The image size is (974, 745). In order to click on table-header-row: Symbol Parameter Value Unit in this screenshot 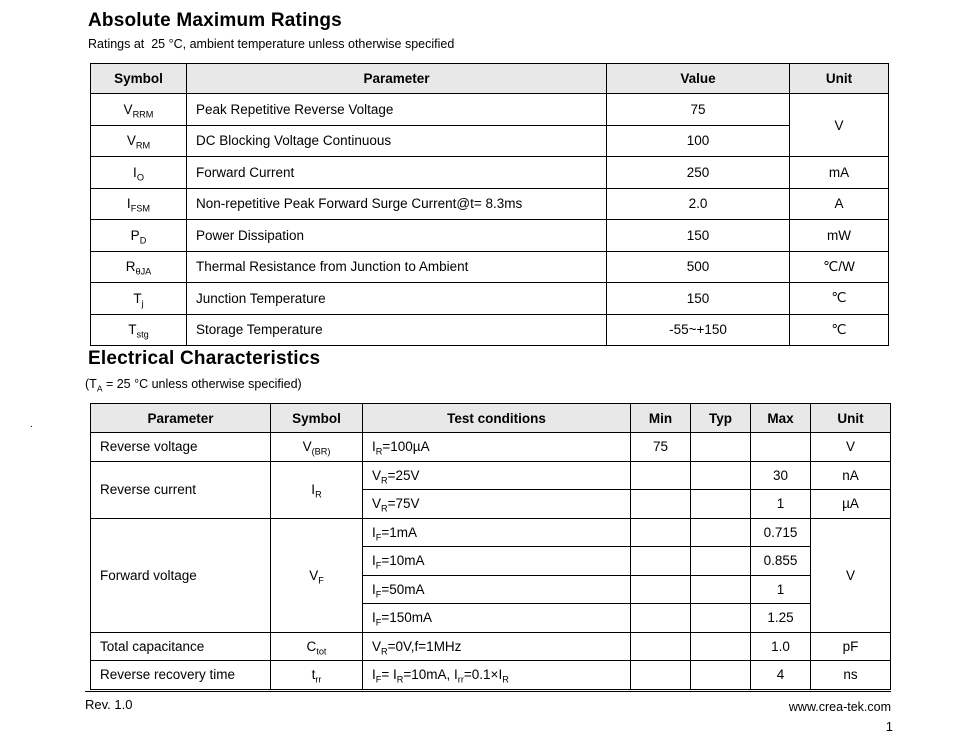, I will do `click(489, 78)`.